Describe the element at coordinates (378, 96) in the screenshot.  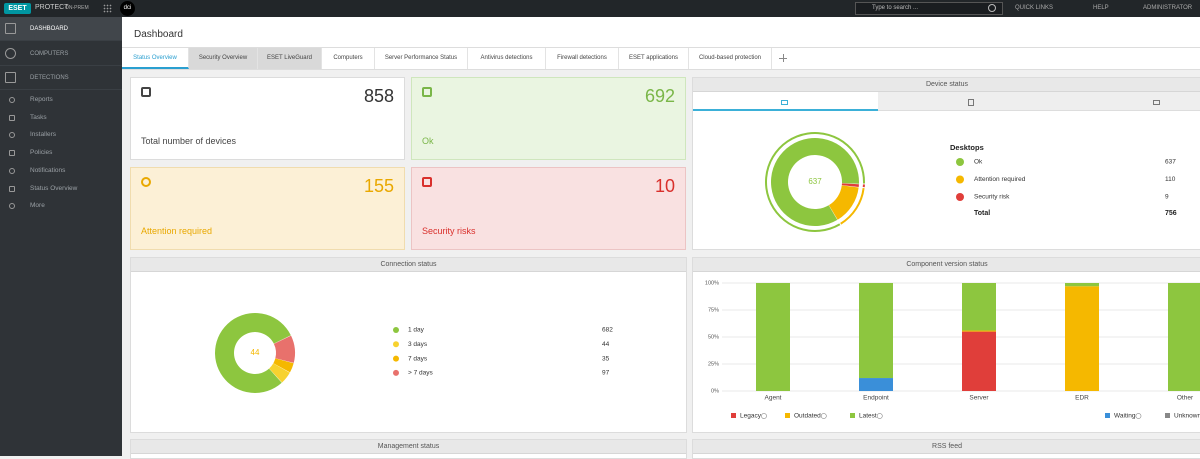
I see `tile-value: 858` at that location.